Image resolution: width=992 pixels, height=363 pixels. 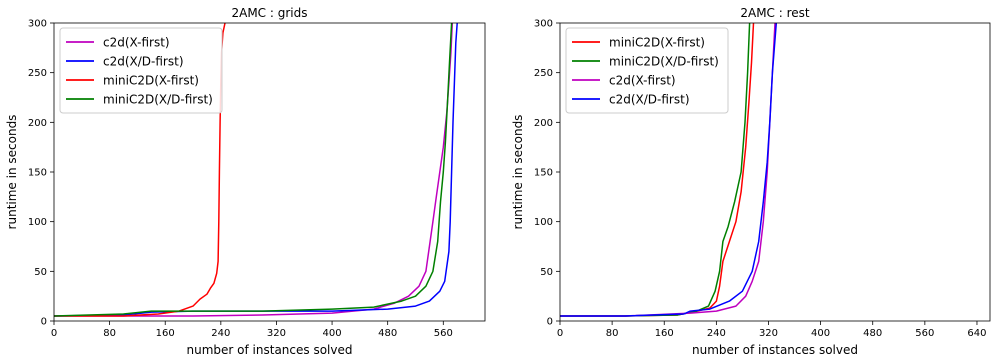 What do you see at coordinates (775, 13) in the screenshot?
I see `chart-title: 2AMC : rest` at bounding box center [775, 13].